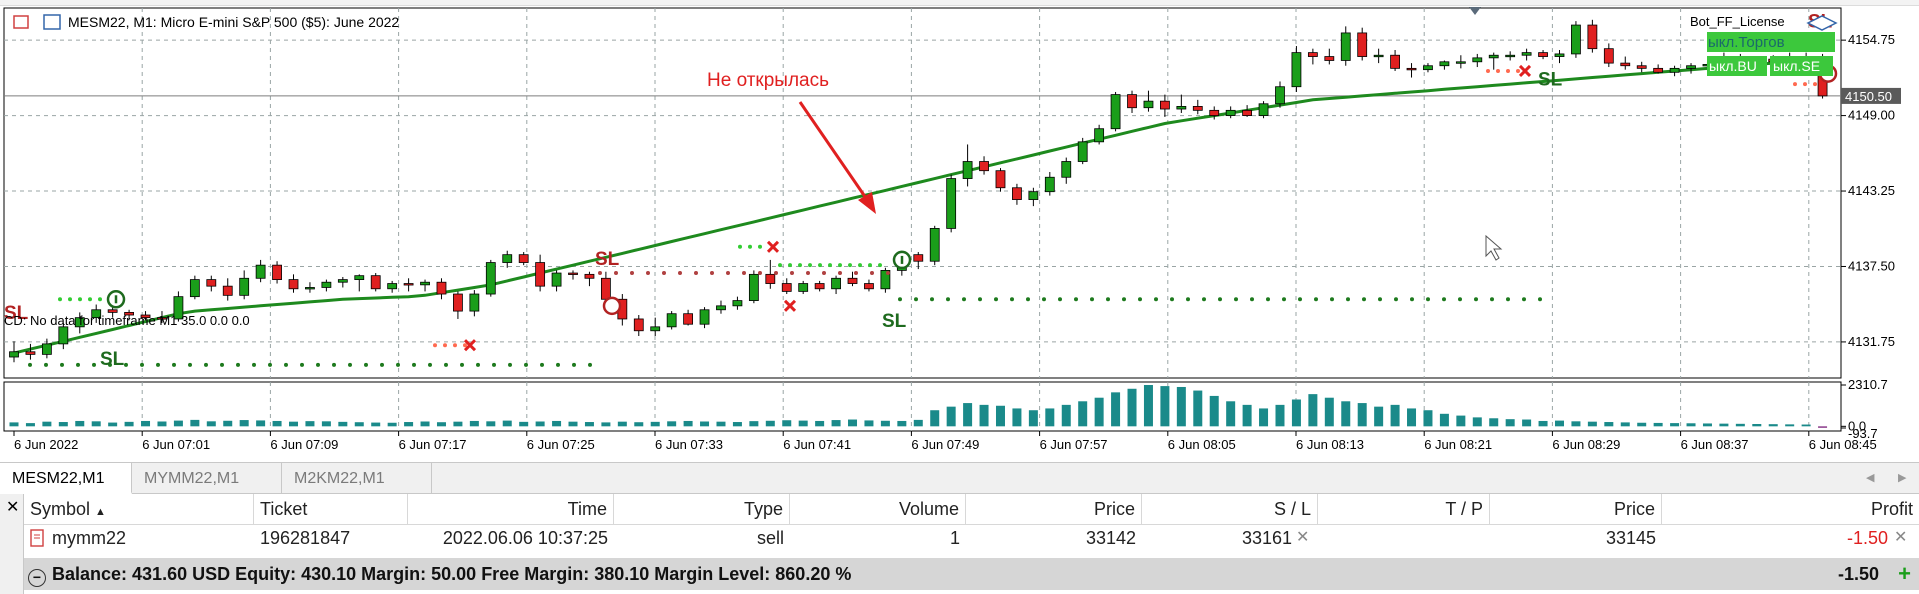 The width and height of the screenshot is (1919, 594). Describe the element at coordinates (1404, 509) in the screenshot. I see `col-header-tp: T / P` at that location.